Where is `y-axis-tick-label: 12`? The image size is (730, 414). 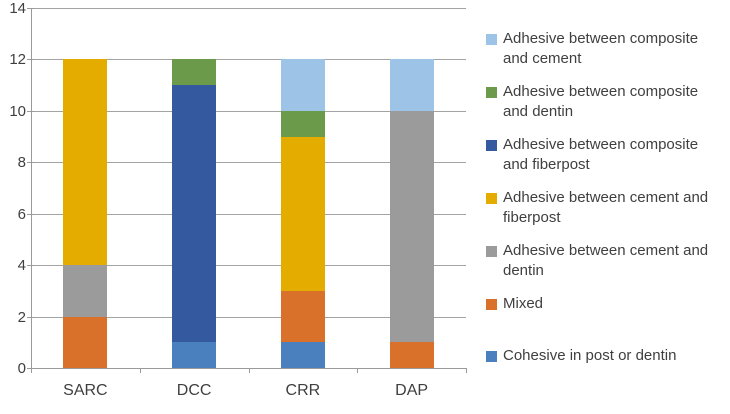 y-axis-tick-label: 12 is located at coordinates (17, 60).